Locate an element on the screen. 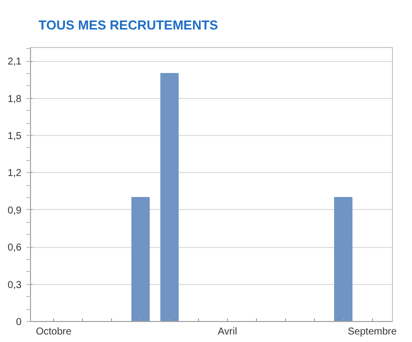 The width and height of the screenshot is (412, 342). x-tick-label: Avril is located at coordinates (228, 332).